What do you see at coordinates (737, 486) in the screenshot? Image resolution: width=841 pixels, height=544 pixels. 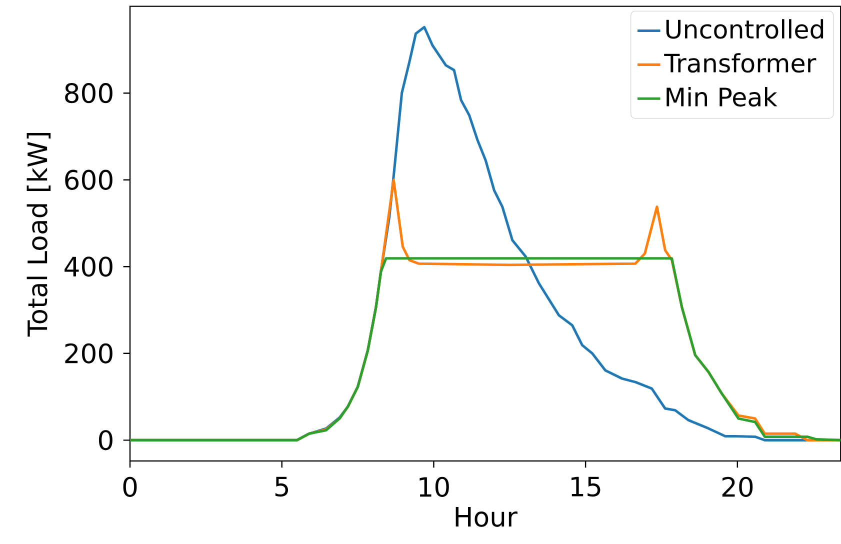 I see `x-tick-label: 20` at bounding box center [737, 486].